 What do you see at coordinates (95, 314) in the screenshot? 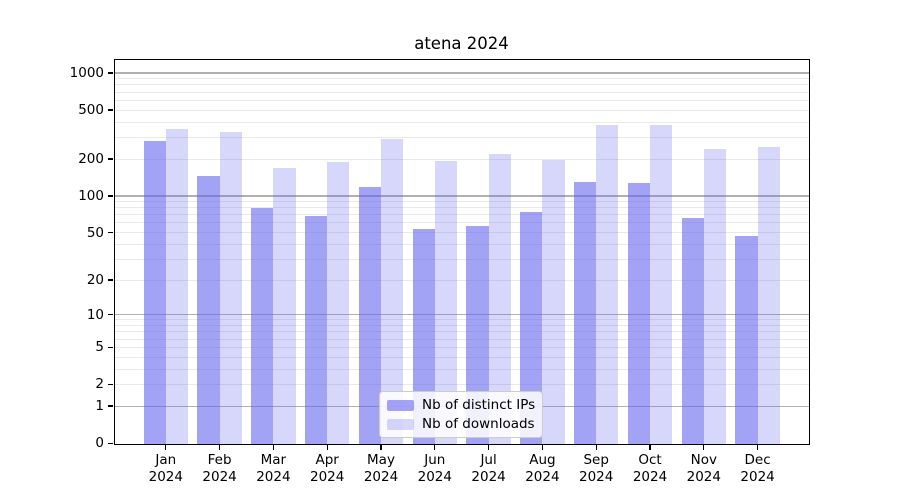
I see `y-tick-label: 10` at bounding box center [95, 314].